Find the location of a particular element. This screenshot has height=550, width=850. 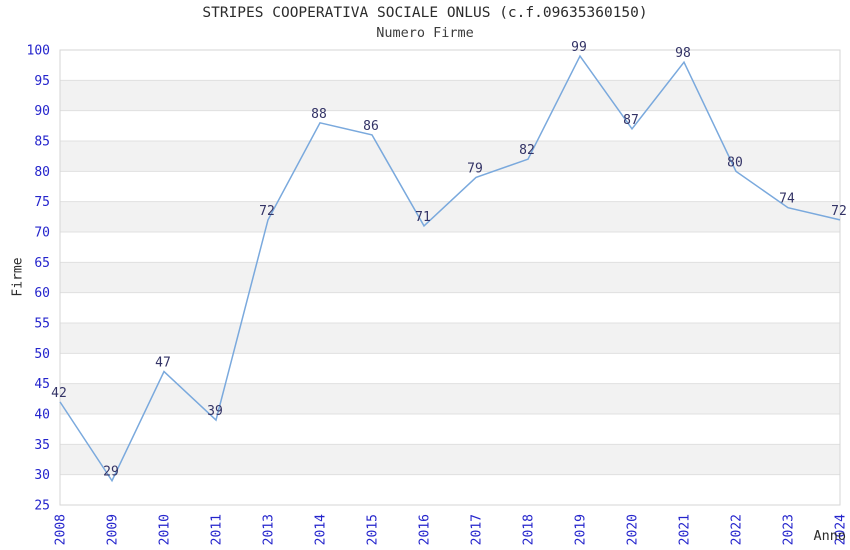

chart-subtitle: Numero Firme is located at coordinates (425, 33).